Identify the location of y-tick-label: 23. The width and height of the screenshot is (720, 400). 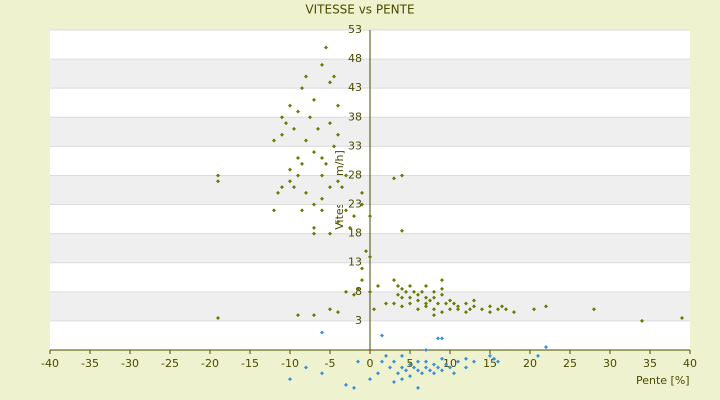
(355, 204).